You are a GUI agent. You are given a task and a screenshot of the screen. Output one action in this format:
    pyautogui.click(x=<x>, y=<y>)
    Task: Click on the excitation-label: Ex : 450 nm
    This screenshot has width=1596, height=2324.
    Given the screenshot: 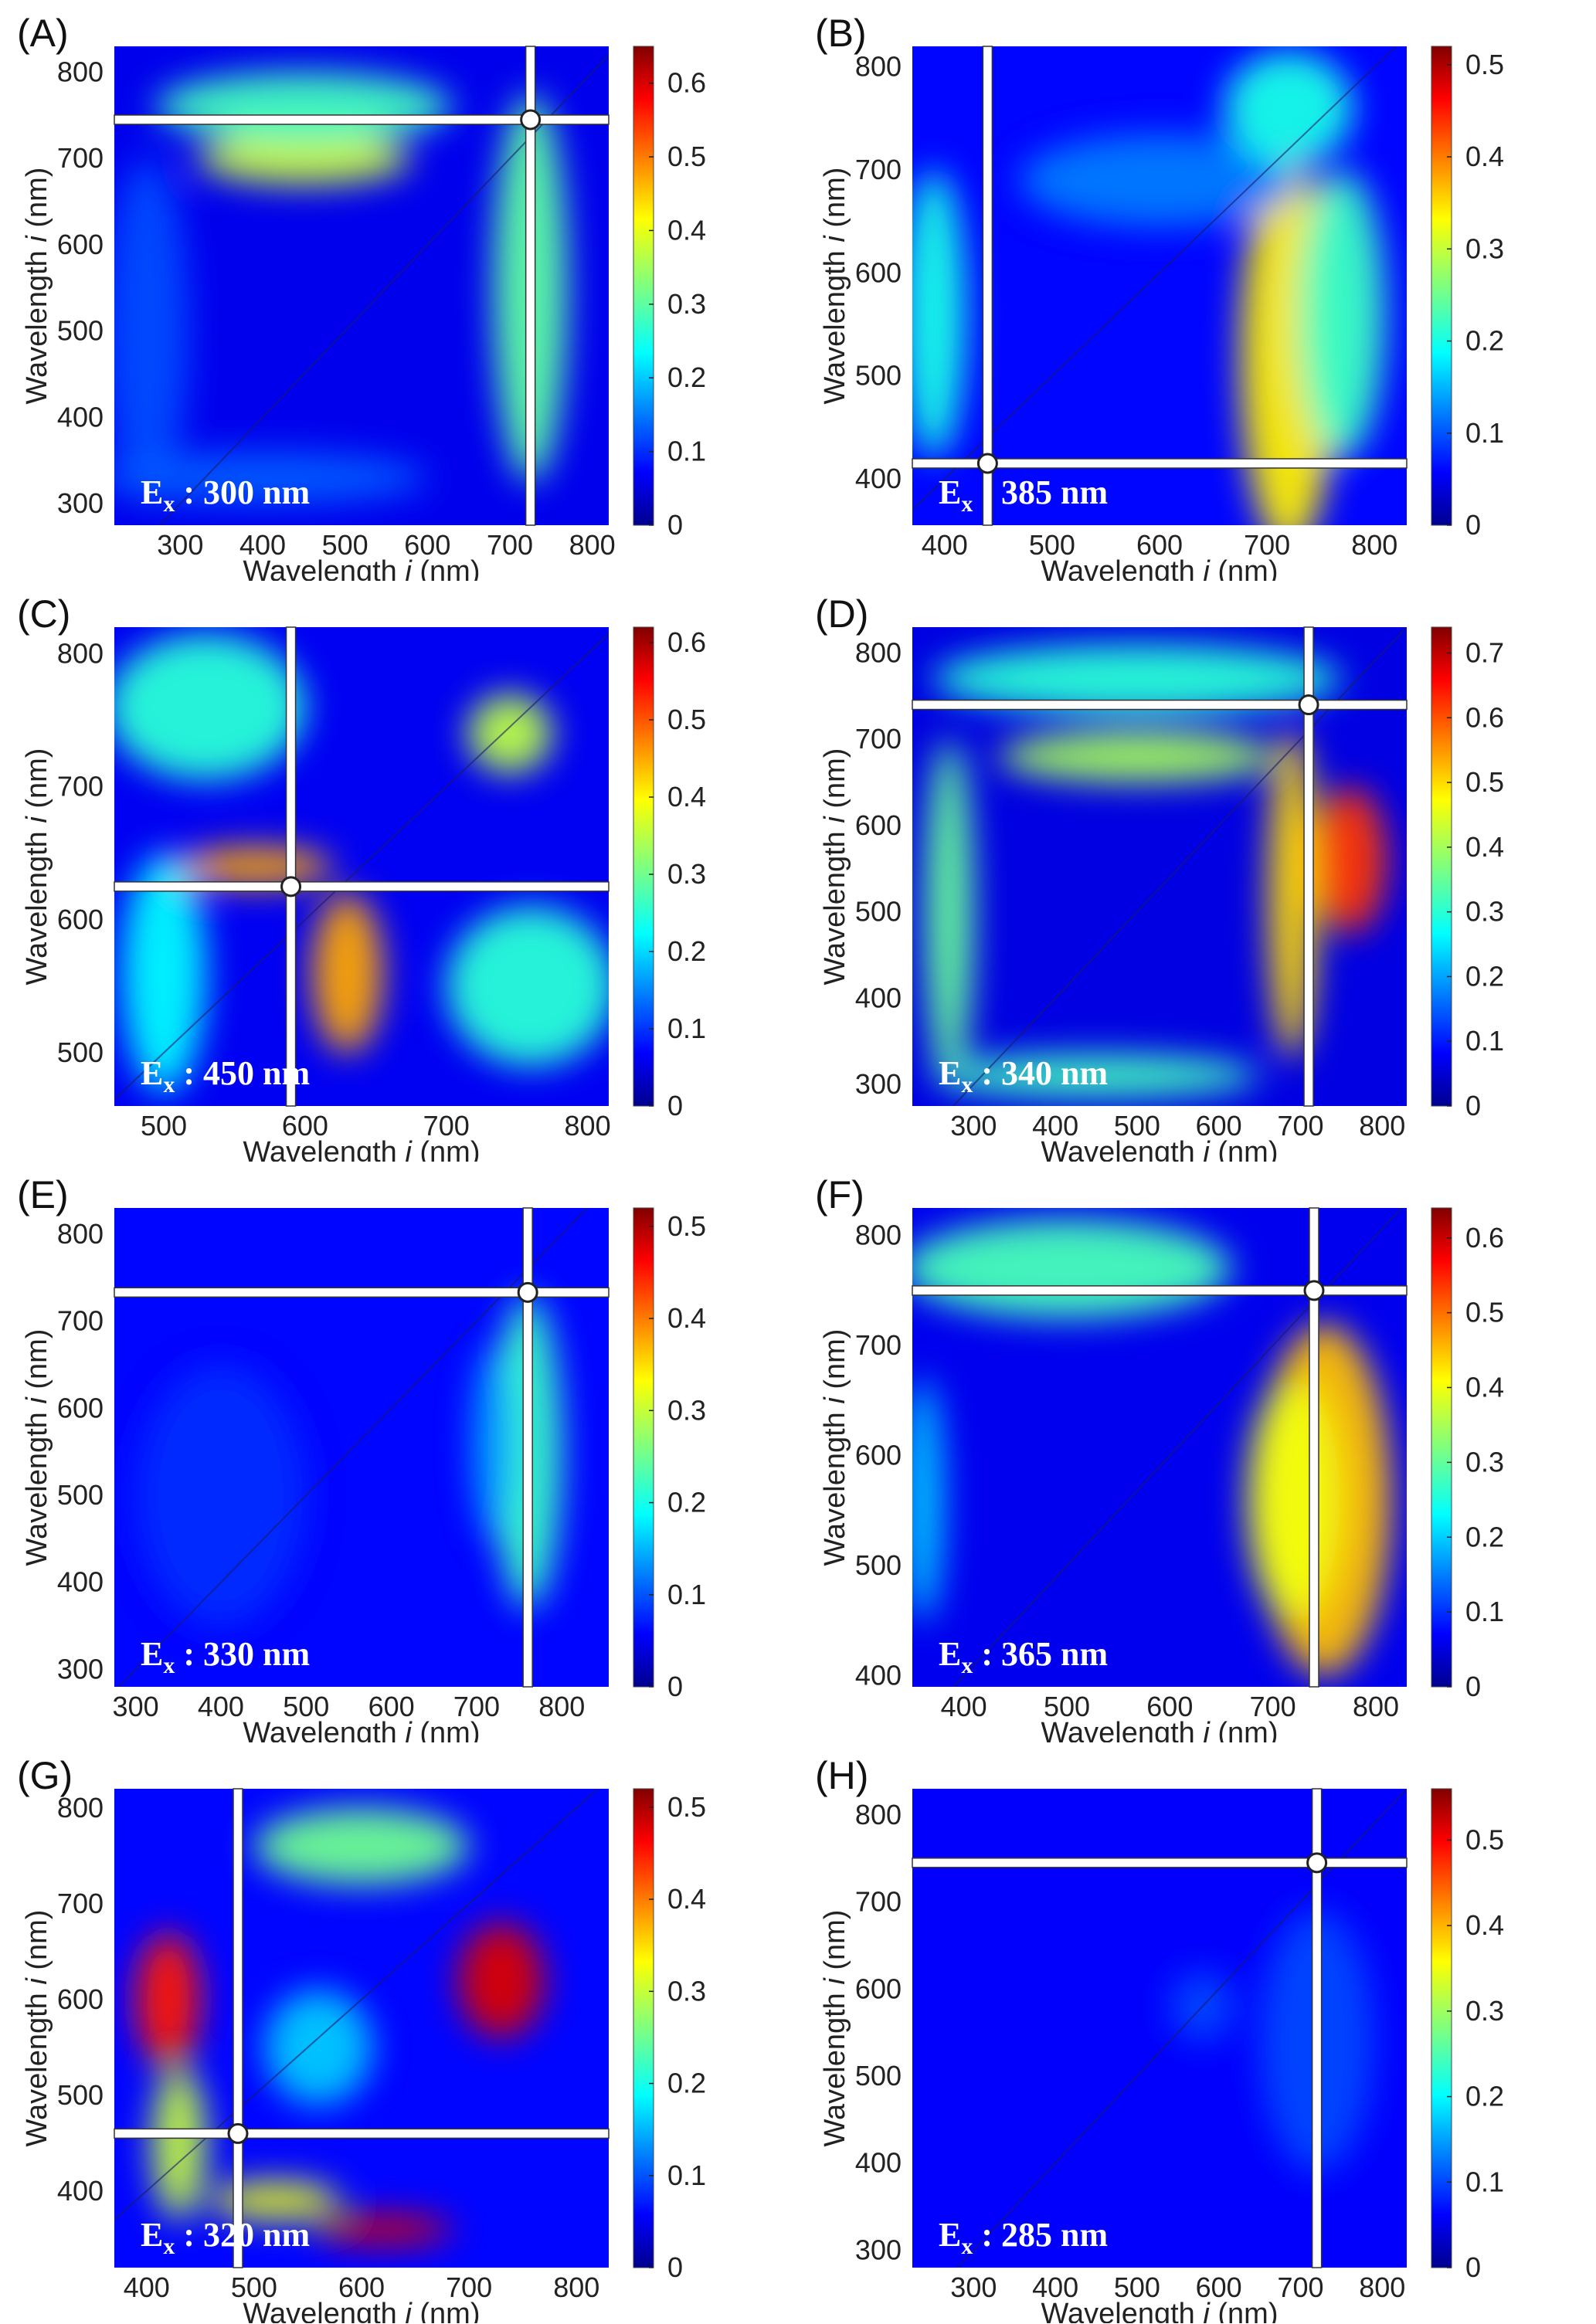 What is the action you would take?
    pyautogui.click(x=225, y=1076)
    